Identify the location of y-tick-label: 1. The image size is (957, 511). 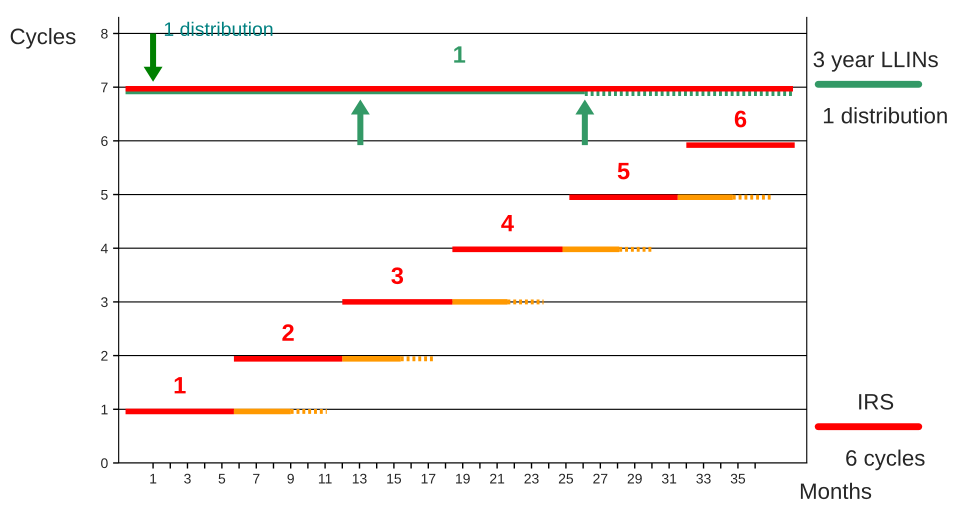
(105, 409).